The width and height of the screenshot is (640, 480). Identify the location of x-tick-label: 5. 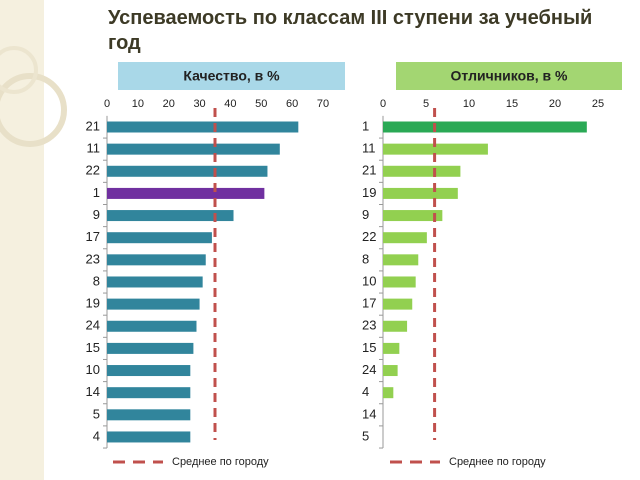
(426, 104).